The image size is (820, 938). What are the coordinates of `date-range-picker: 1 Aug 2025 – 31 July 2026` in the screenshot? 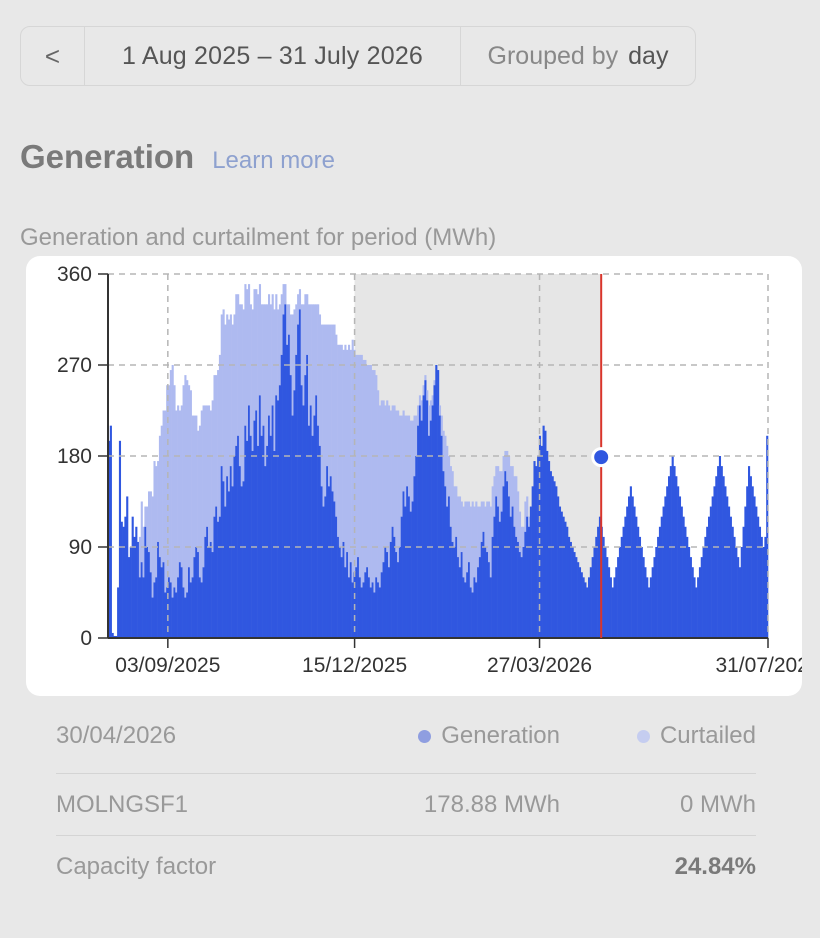 It's located at (273, 56).